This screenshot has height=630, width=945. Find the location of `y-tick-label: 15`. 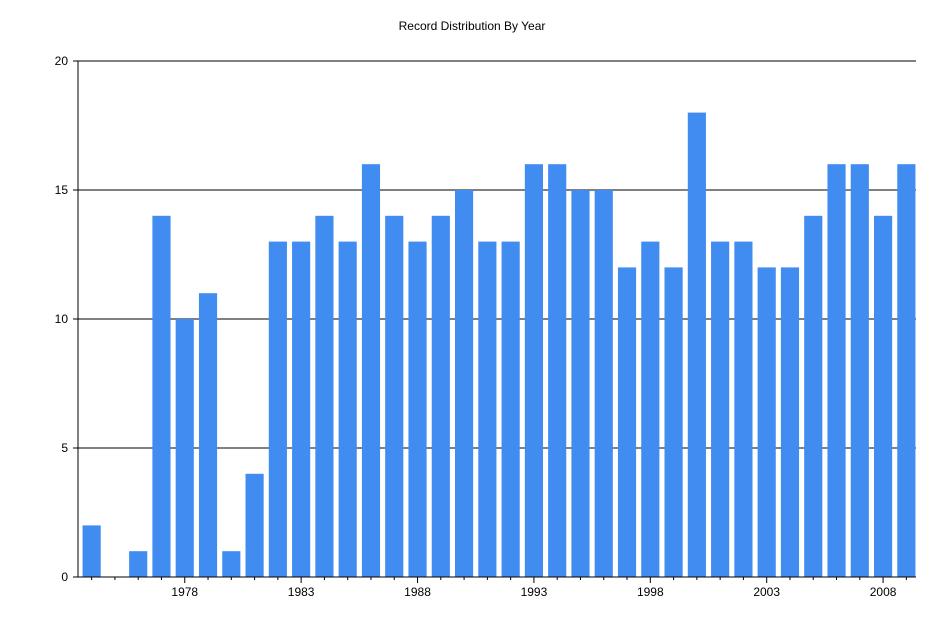

y-tick-label: 15 is located at coordinates (62, 190).